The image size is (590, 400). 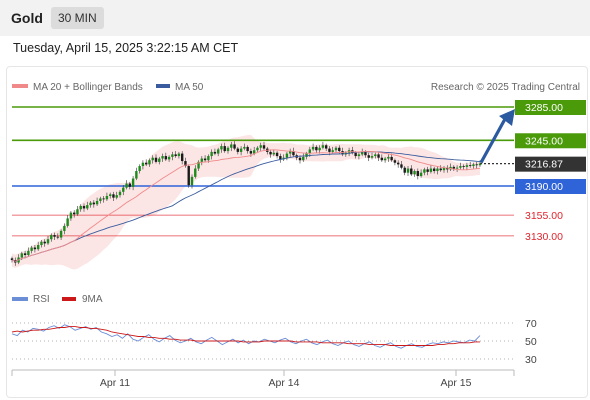 I want to click on rsi-legend-label: RSI, so click(x=41, y=299).